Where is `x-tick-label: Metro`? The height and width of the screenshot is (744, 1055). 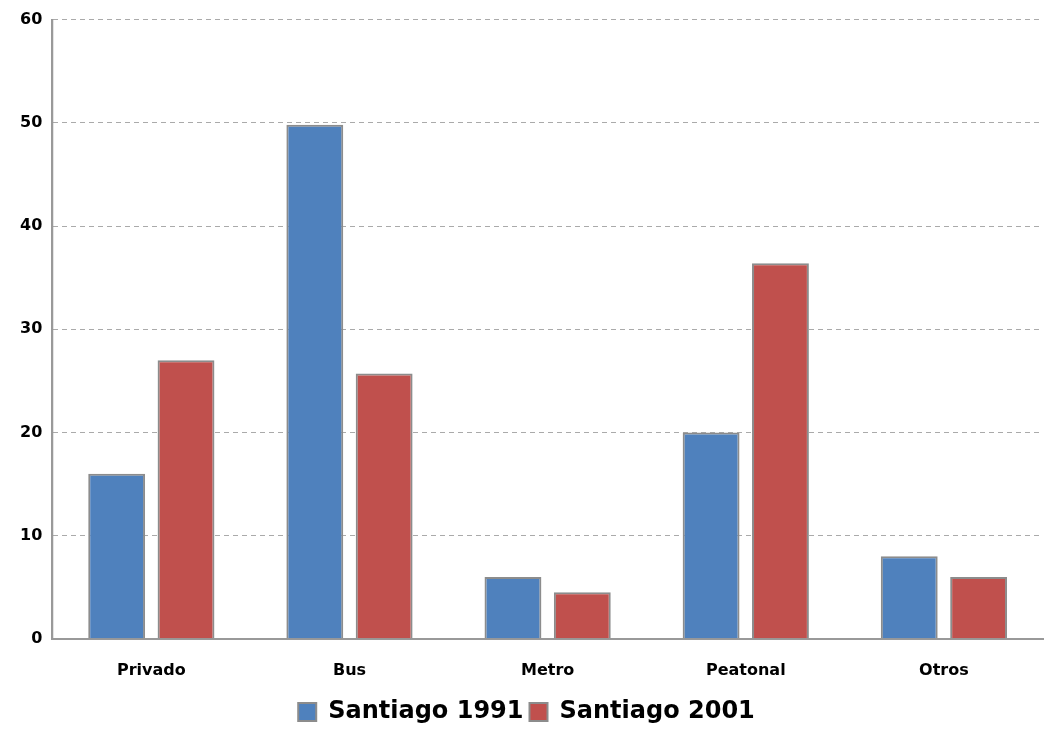
x-tick-label: Metro is located at coordinates (547, 669).